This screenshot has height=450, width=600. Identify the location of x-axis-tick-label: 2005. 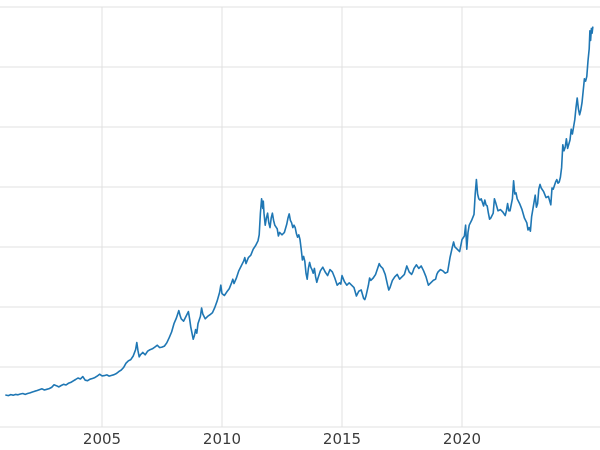
(102, 439).